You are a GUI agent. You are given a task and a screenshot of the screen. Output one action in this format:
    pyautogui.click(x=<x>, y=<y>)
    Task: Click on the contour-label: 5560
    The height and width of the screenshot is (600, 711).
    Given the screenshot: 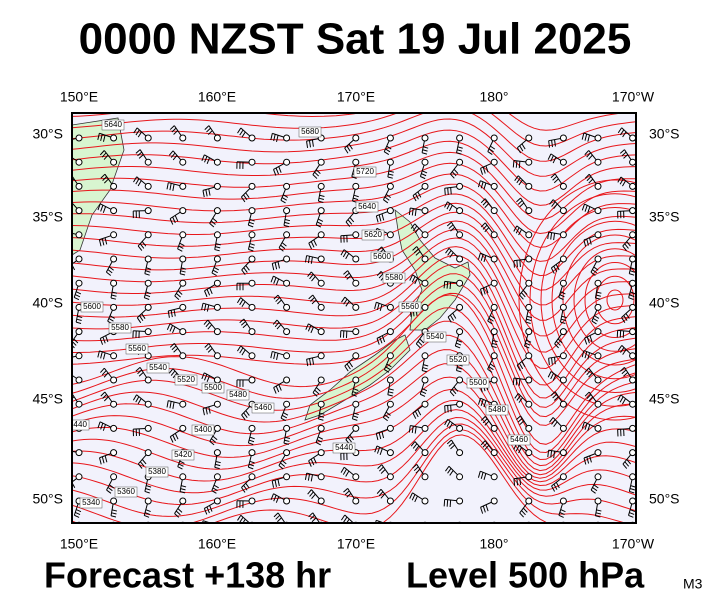 What is the action you would take?
    pyautogui.click(x=137, y=348)
    